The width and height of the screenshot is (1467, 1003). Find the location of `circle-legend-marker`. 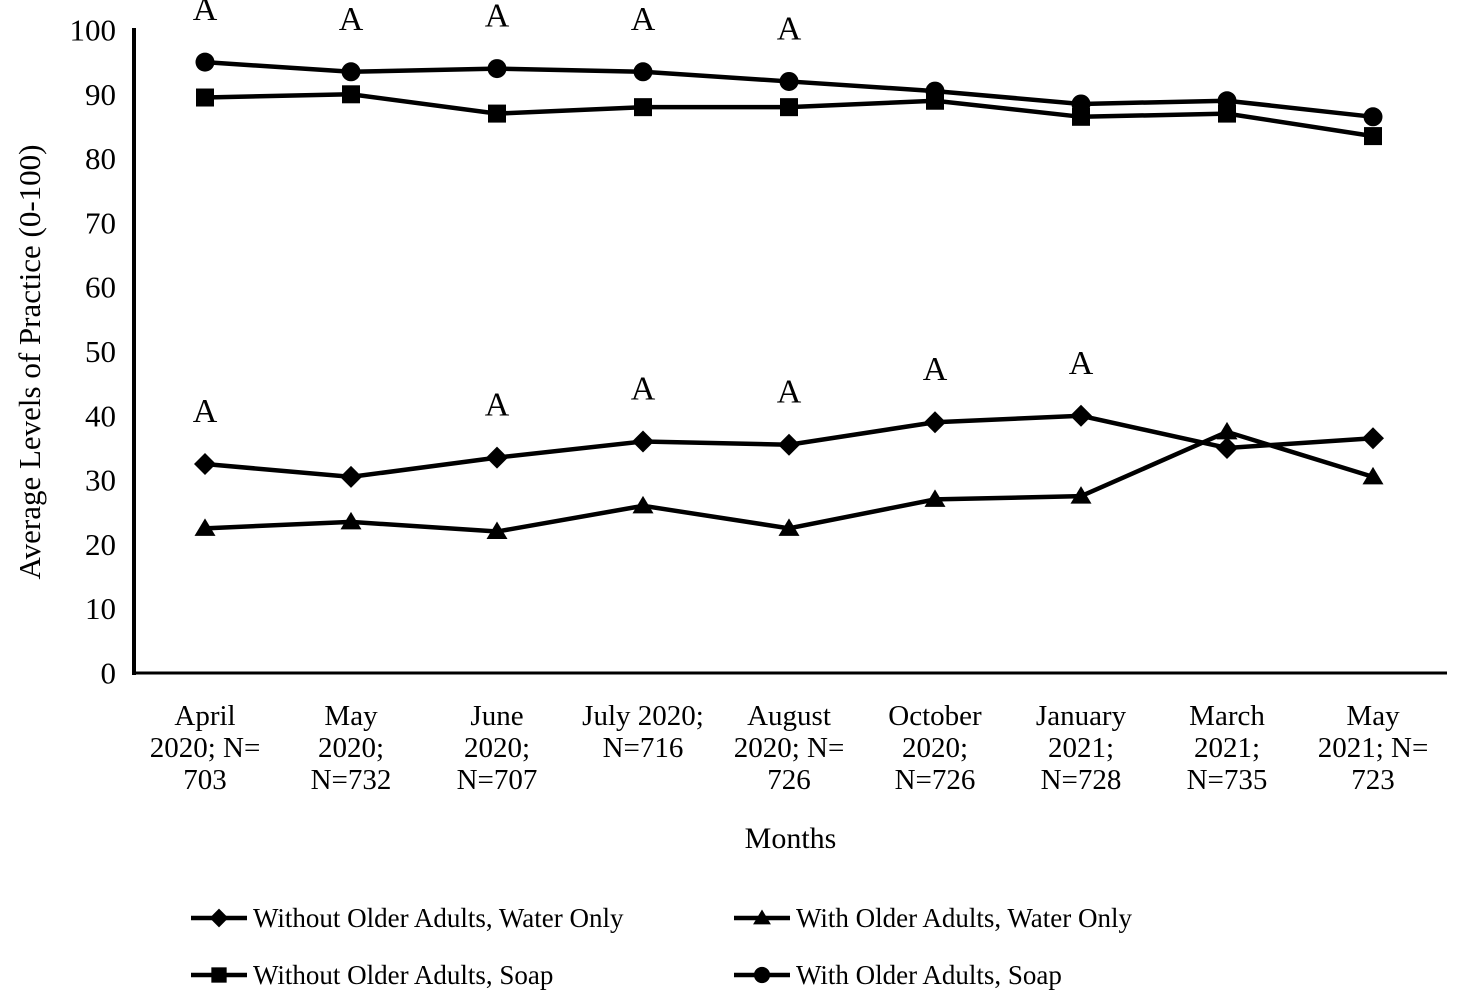

circle-legend-marker is located at coordinates (762, 975).